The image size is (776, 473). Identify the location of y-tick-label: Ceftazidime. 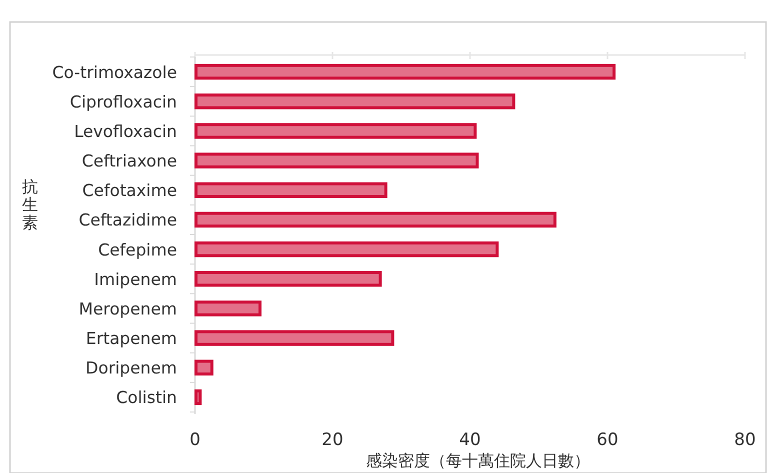
(127, 220).